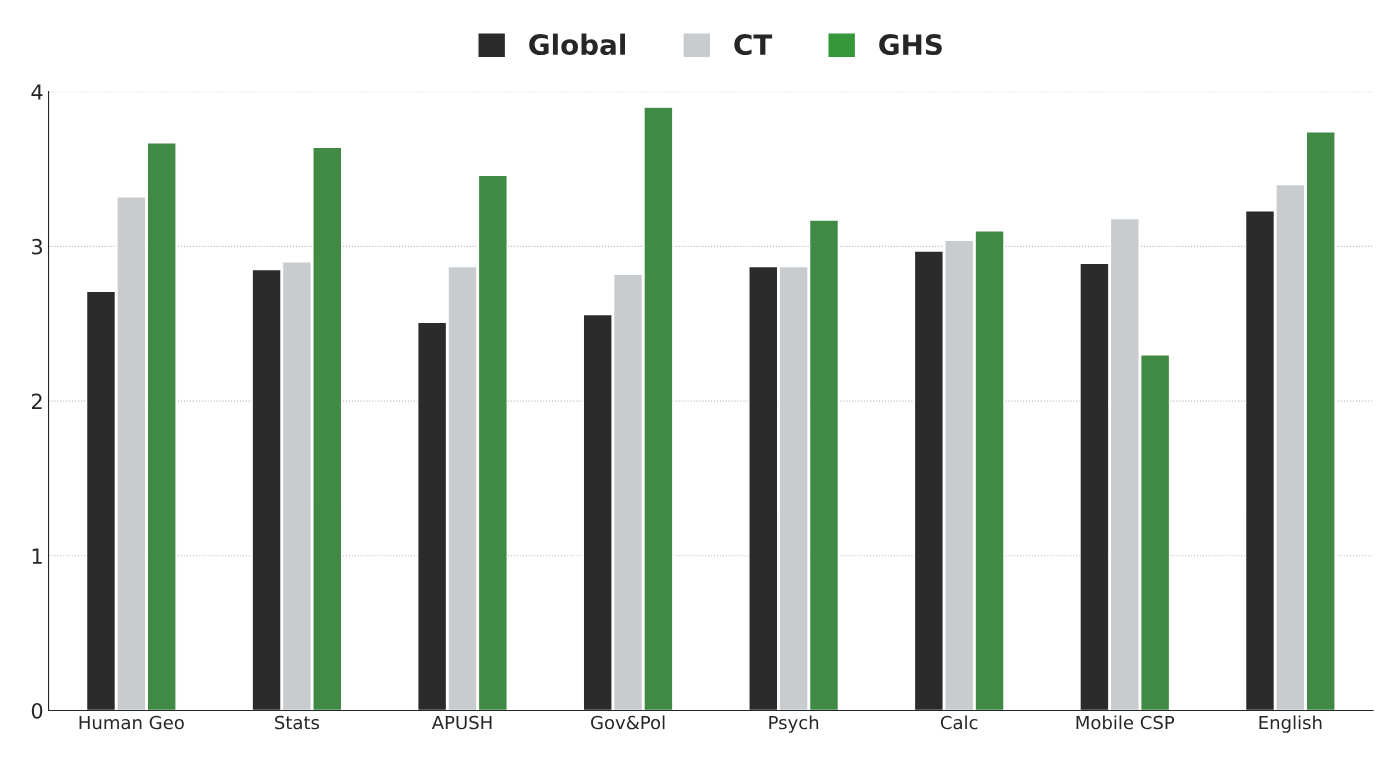 The height and width of the screenshot is (764, 1387). What do you see at coordinates (794, 724) in the screenshot?
I see `x-tick-label: Psych` at bounding box center [794, 724].